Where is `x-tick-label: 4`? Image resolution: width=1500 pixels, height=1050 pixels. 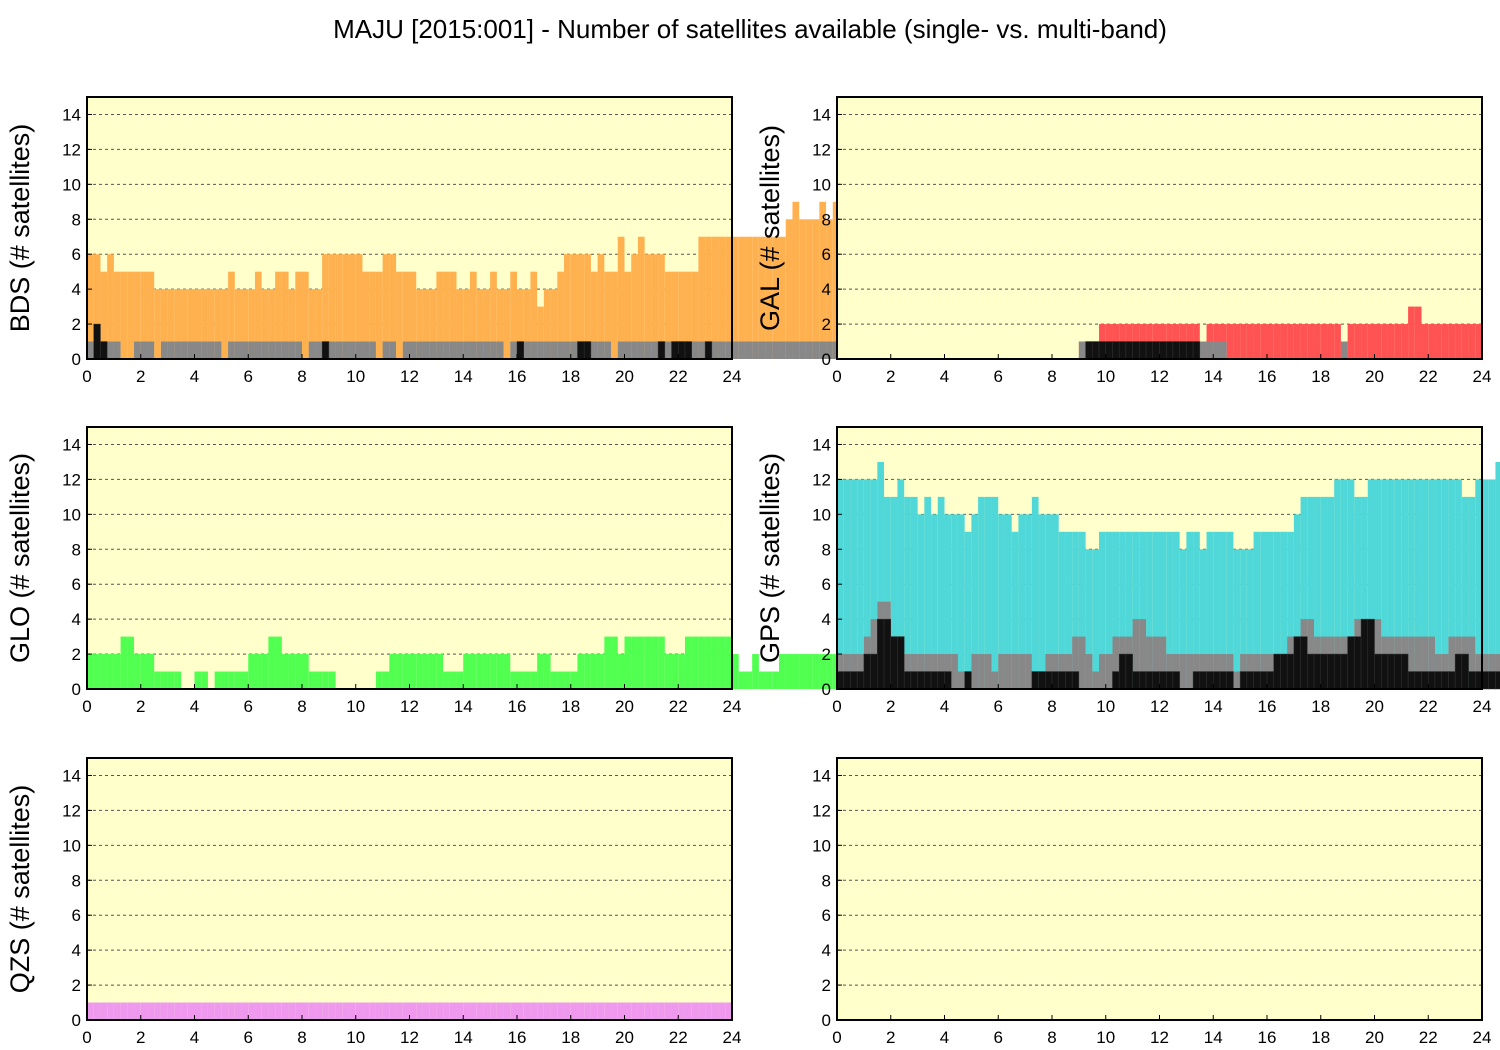
x-tick-label: 4 is located at coordinates (194, 376).